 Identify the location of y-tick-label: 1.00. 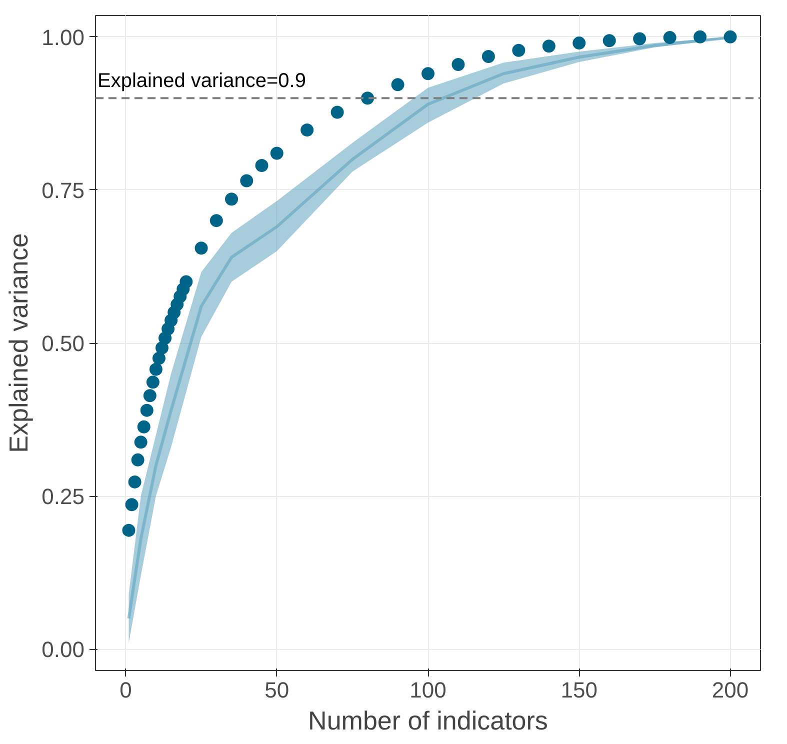
(63, 37).